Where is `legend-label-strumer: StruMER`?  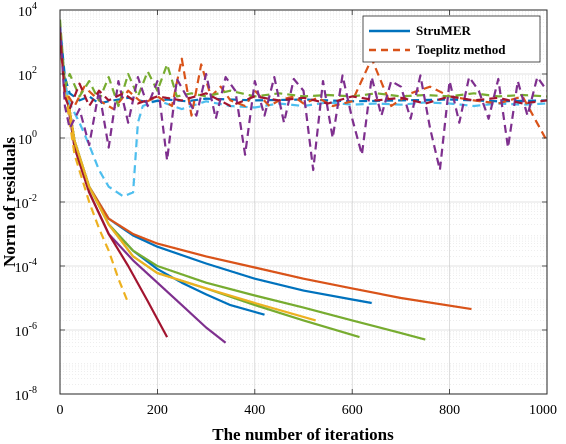 legend-label-strumer: StruMER is located at coordinates (444, 30).